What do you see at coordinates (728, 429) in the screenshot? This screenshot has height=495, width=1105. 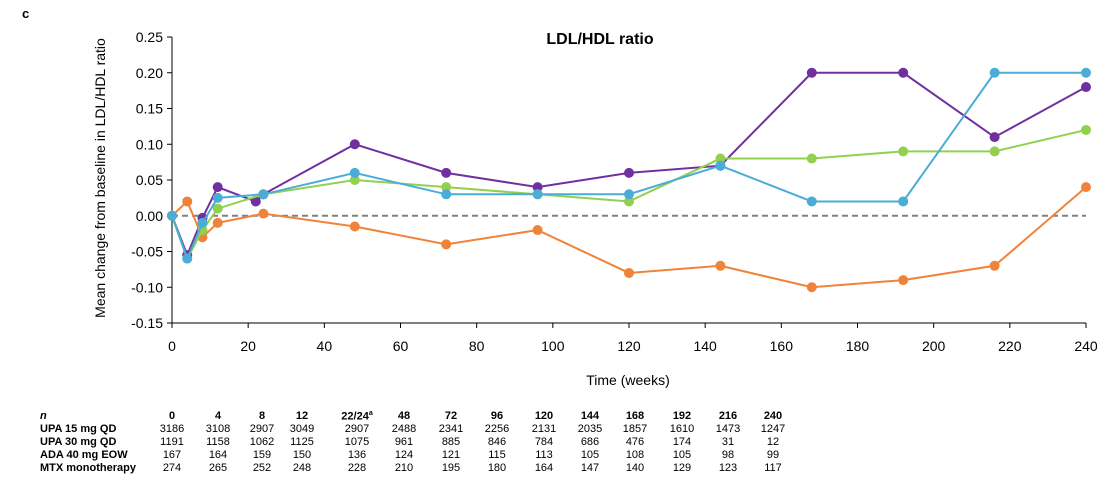 I see `n-table-cell: 1473` at bounding box center [728, 429].